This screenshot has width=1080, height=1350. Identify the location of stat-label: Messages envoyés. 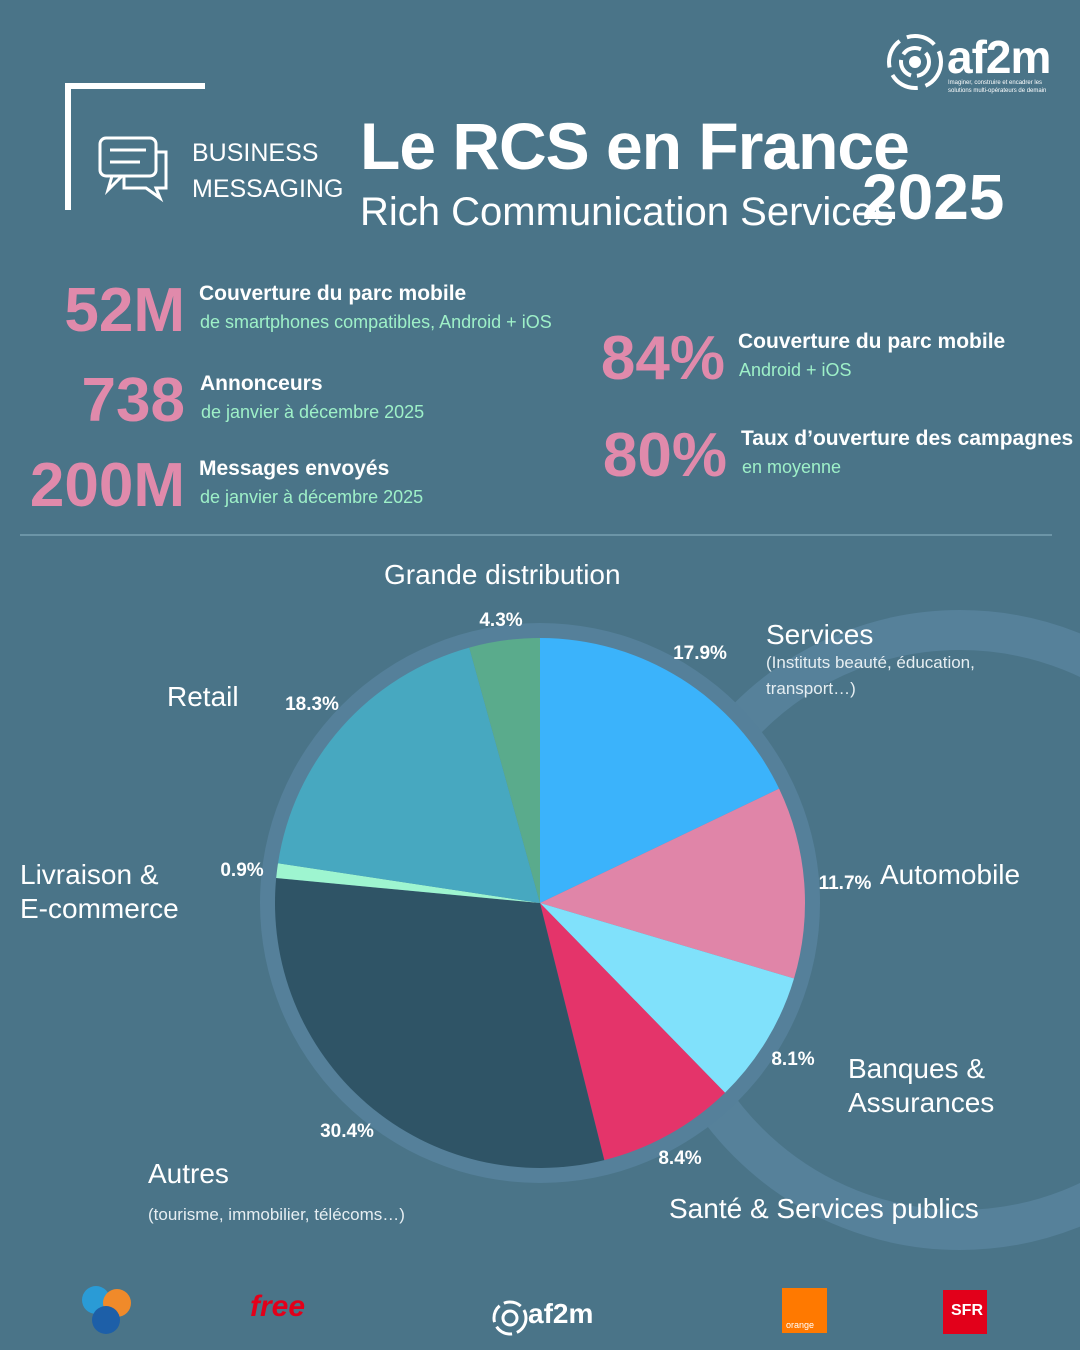
(294, 468).